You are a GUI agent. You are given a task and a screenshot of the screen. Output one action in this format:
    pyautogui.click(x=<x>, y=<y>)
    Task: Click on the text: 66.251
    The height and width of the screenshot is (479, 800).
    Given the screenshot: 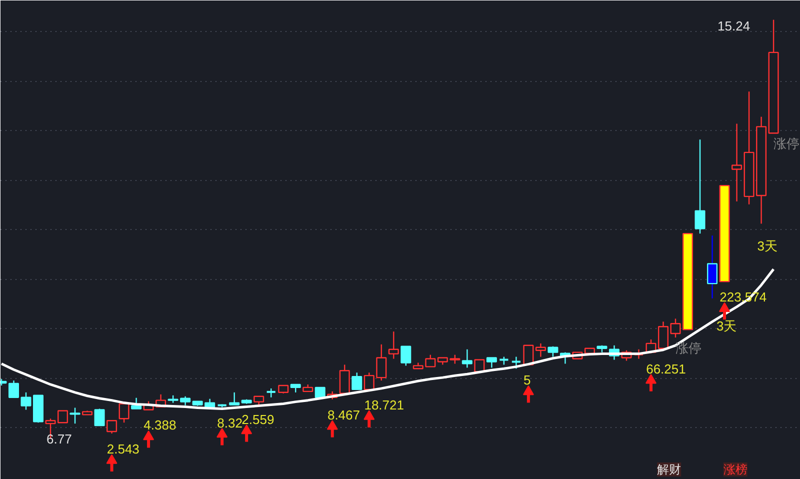 What is the action you would take?
    pyautogui.click(x=666, y=368)
    